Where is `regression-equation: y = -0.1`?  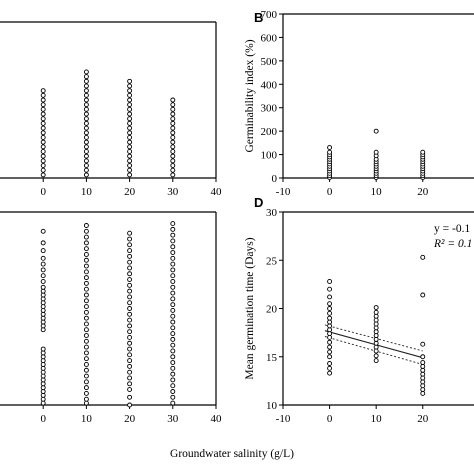 regression-equation: y = -0.1 is located at coordinates (452, 229).